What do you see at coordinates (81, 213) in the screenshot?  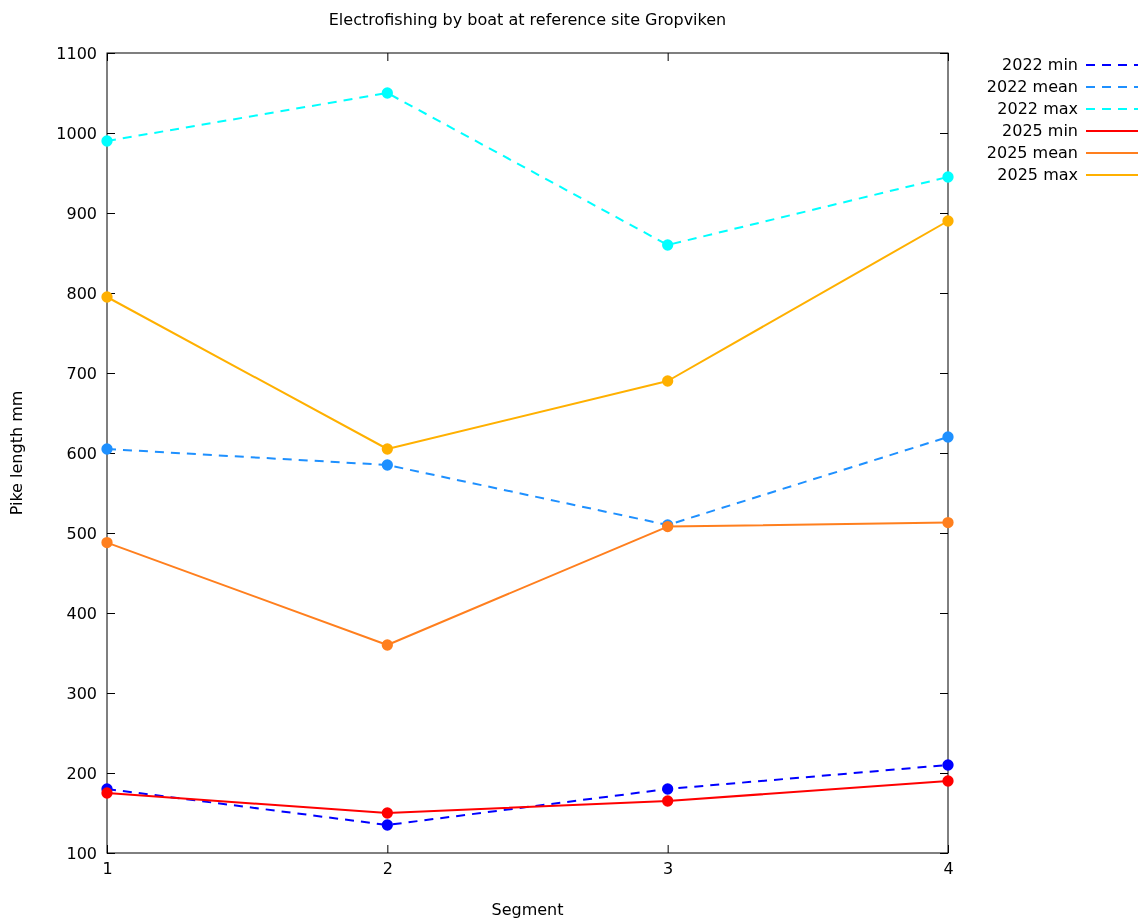 I see `y-tick-label: 900` at bounding box center [81, 213].